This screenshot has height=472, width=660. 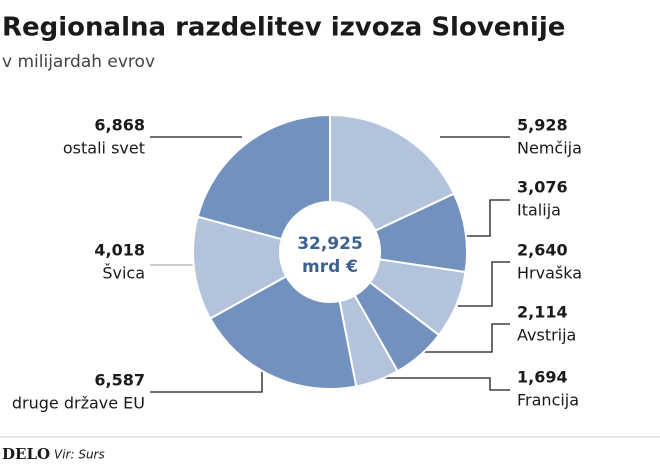 What do you see at coordinates (548, 400) in the screenshot?
I see `category-label: Francija` at bounding box center [548, 400].